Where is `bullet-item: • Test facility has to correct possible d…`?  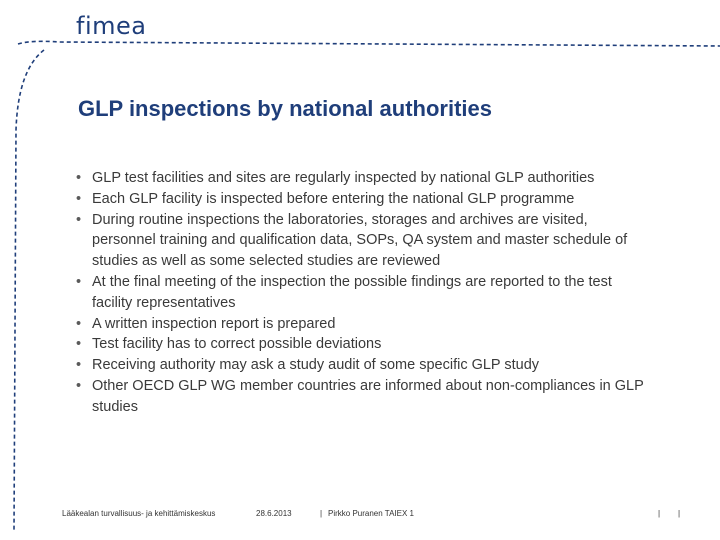 bullet-item: • Test facility has to correct possible d… is located at coordinates (361, 344).